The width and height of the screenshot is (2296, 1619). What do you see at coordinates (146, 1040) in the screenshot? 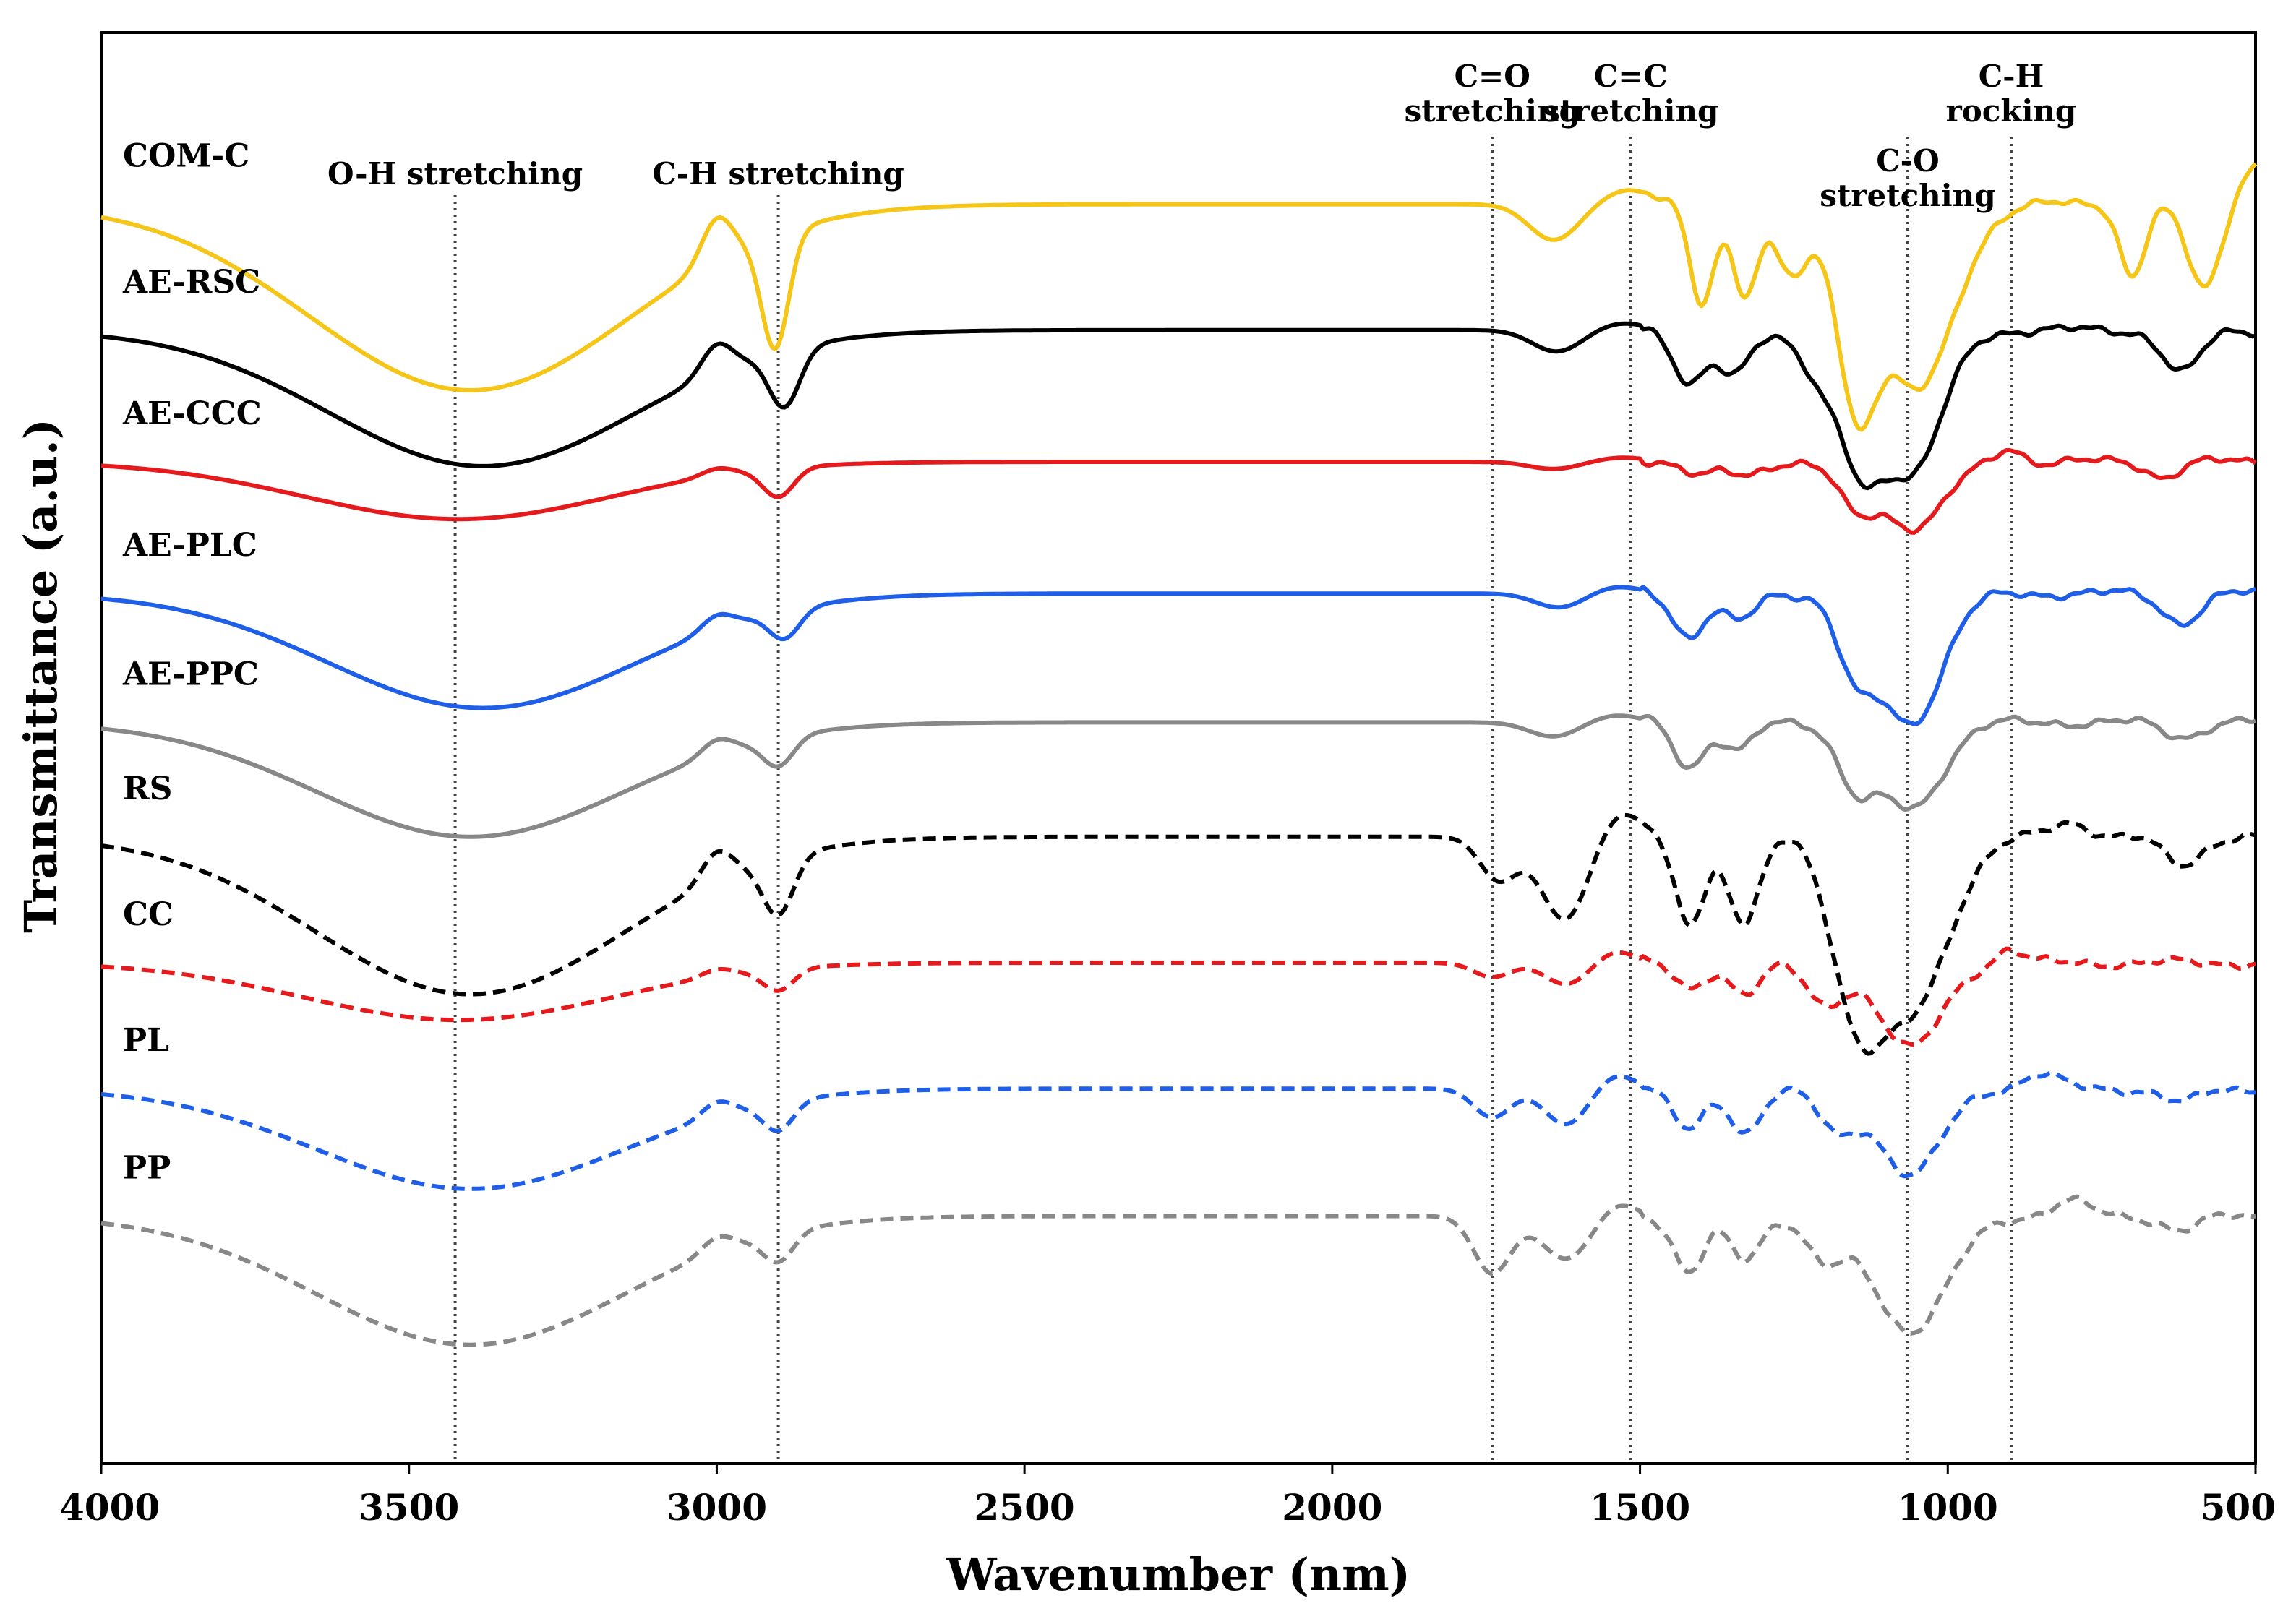
I see `series-label-pl: PL` at bounding box center [146, 1040].